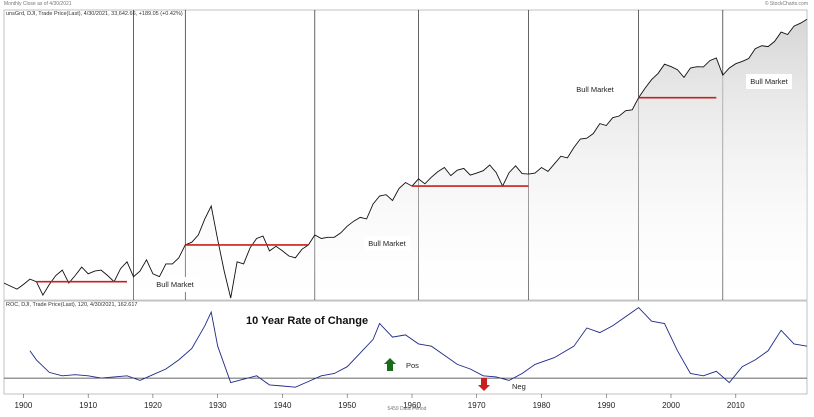 The width and height of the screenshot is (814, 417). What do you see at coordinates (347, 405) in the screenshot?
I see `x-tick-label-6: 1950` at bounding box center [347, 405].